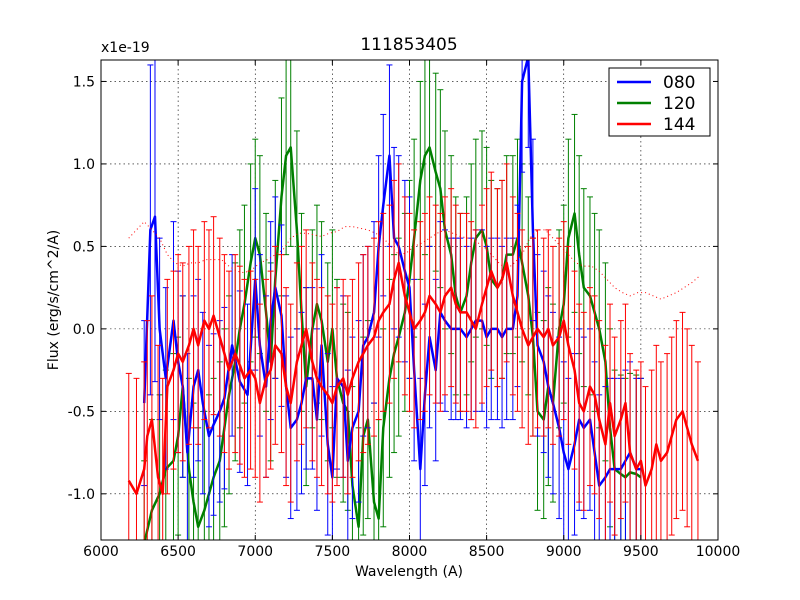 Image resolution: width=800 pixels, height=600 pixels. What do you see at coordinates (679, 104) in the screenshot?
I see `legend-label-120: 120` at bounding box center [679, 104].